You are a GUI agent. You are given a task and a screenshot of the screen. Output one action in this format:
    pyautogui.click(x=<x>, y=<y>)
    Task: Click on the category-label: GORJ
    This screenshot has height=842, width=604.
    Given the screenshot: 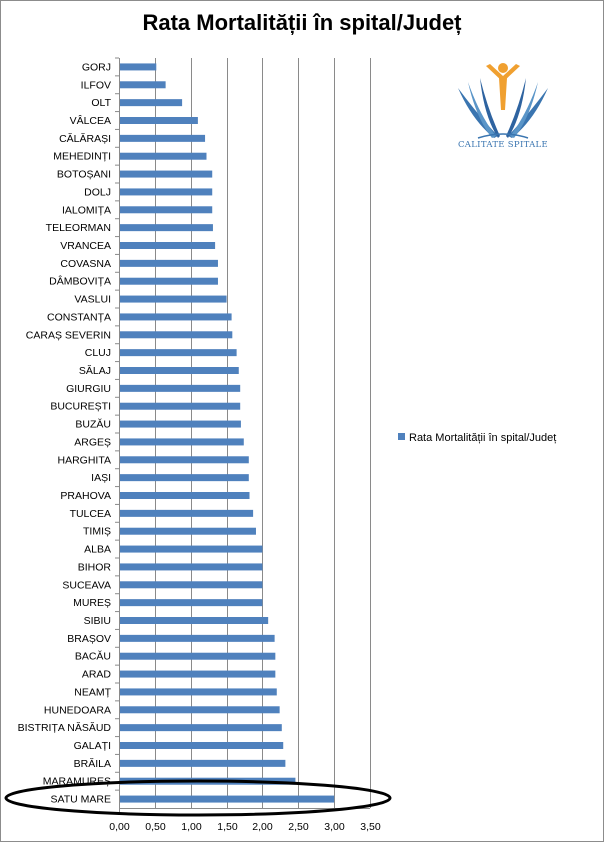 What is the action you would take?
    pyautogui.click(x=96, y=67)
    